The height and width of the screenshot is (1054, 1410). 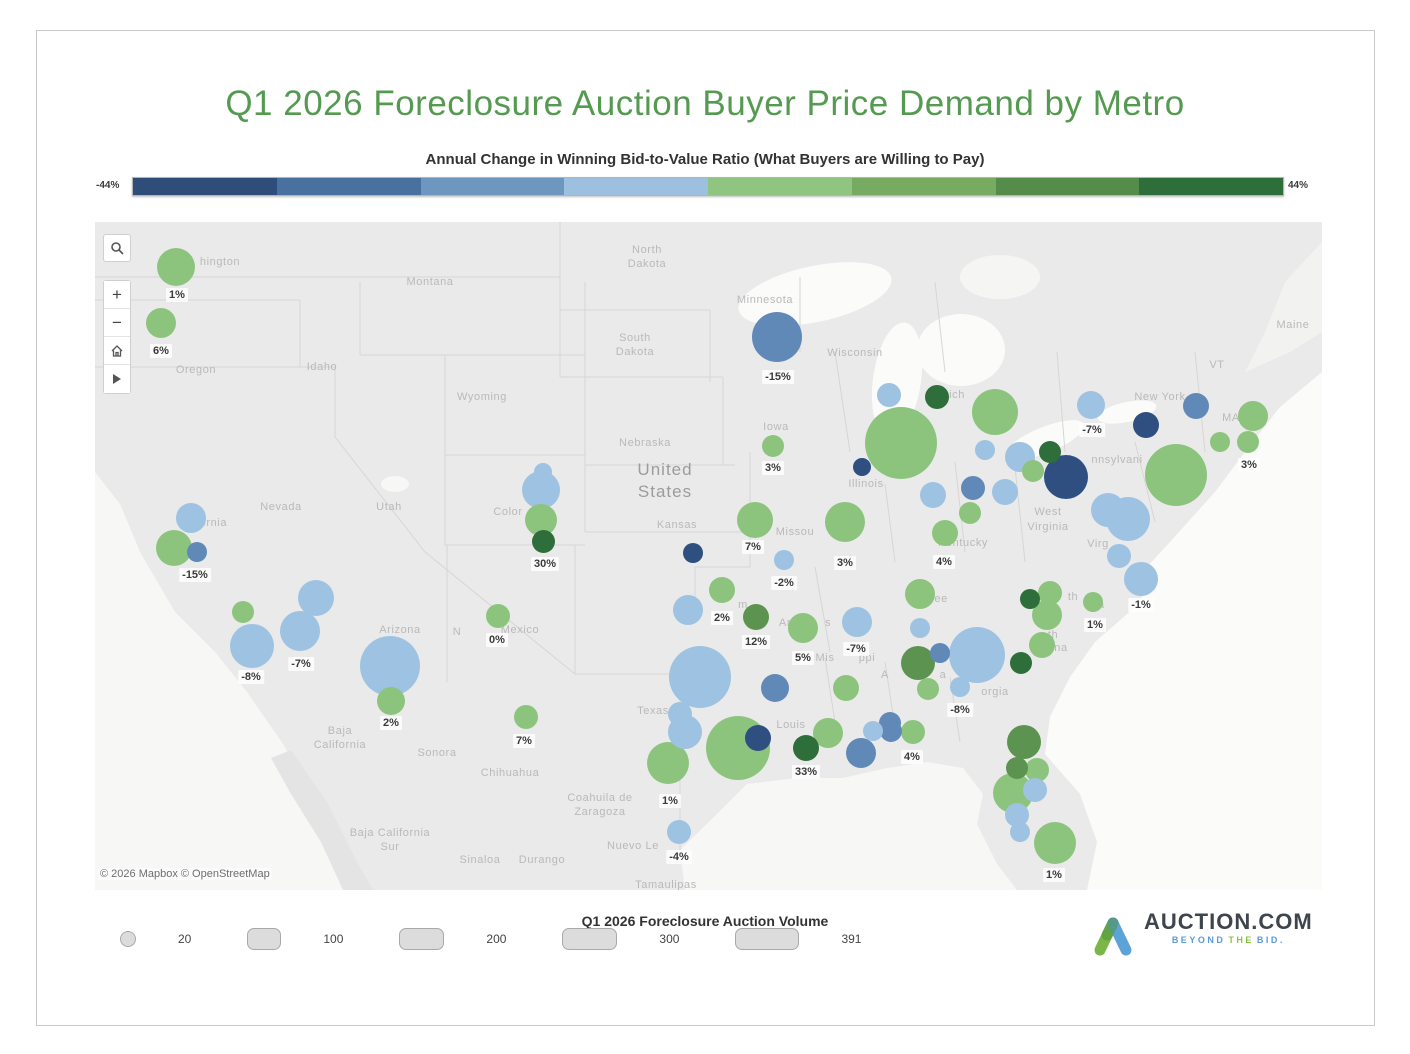 What do you see at coordinates (161, 351) in the screenshot?
I see `bubble-value-label: 6%` at bounding box center [161, 351].